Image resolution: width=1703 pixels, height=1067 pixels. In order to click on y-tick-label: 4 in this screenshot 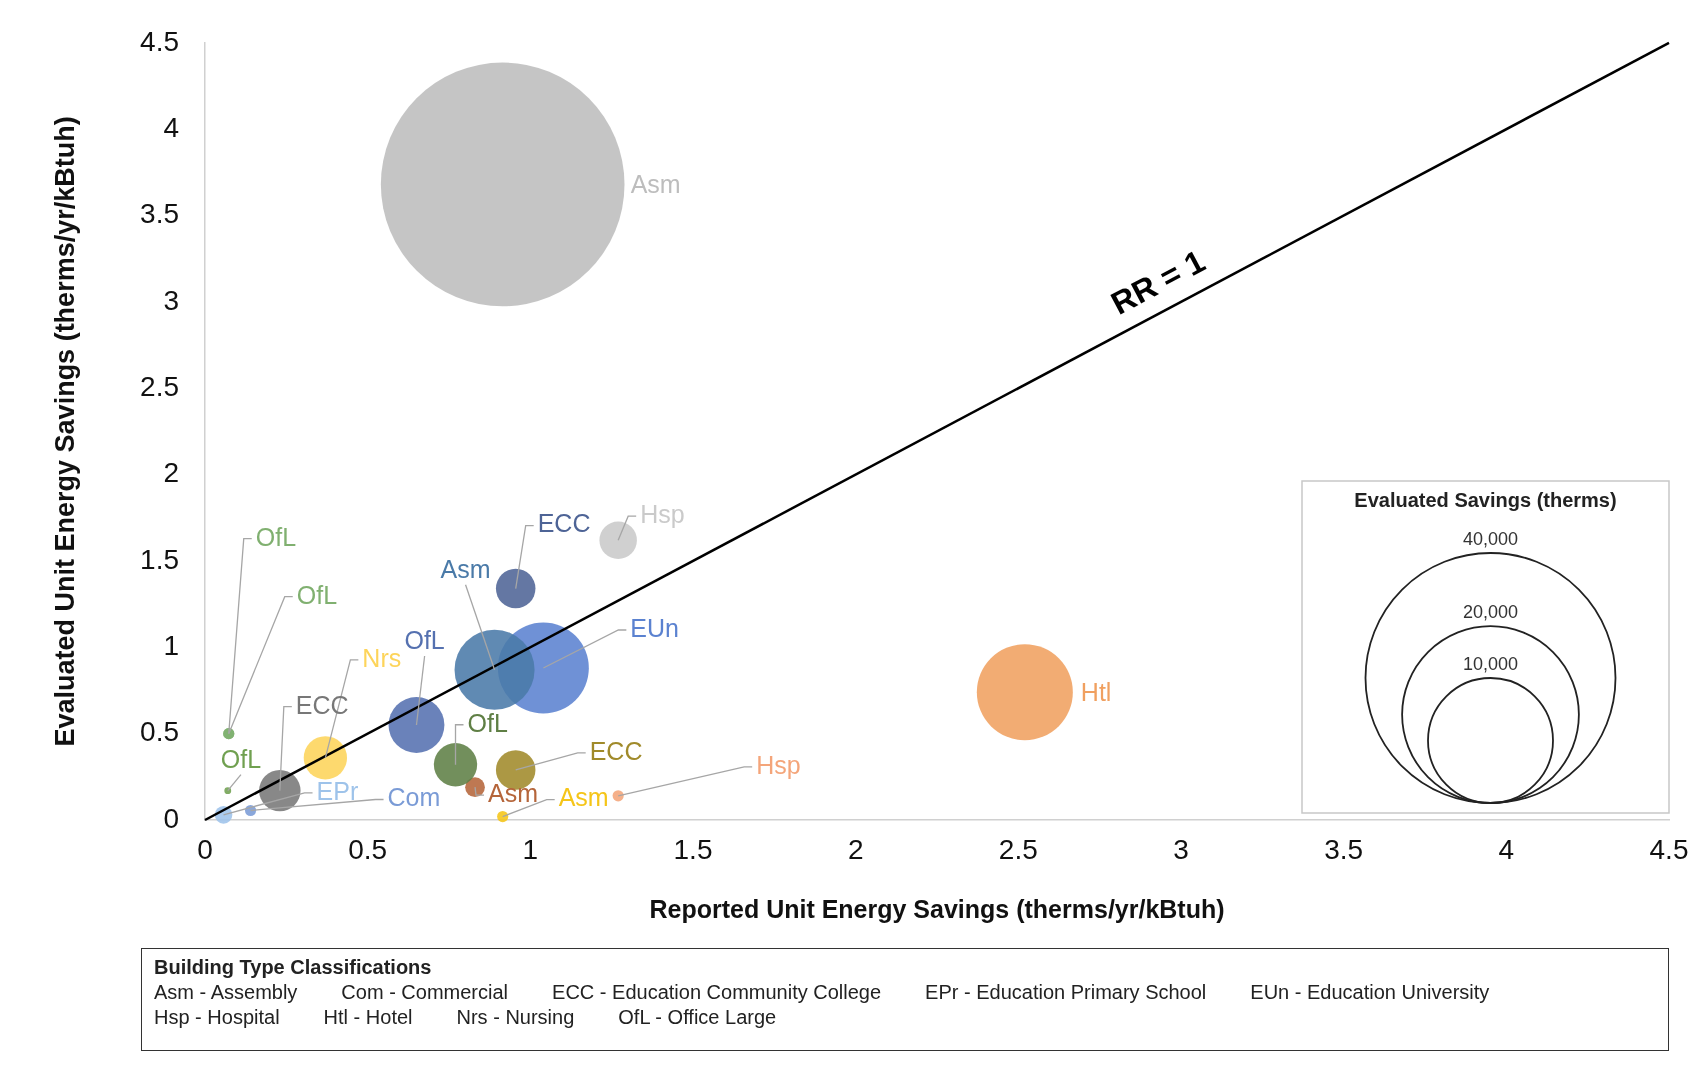, I will do `click(171, 127)`.